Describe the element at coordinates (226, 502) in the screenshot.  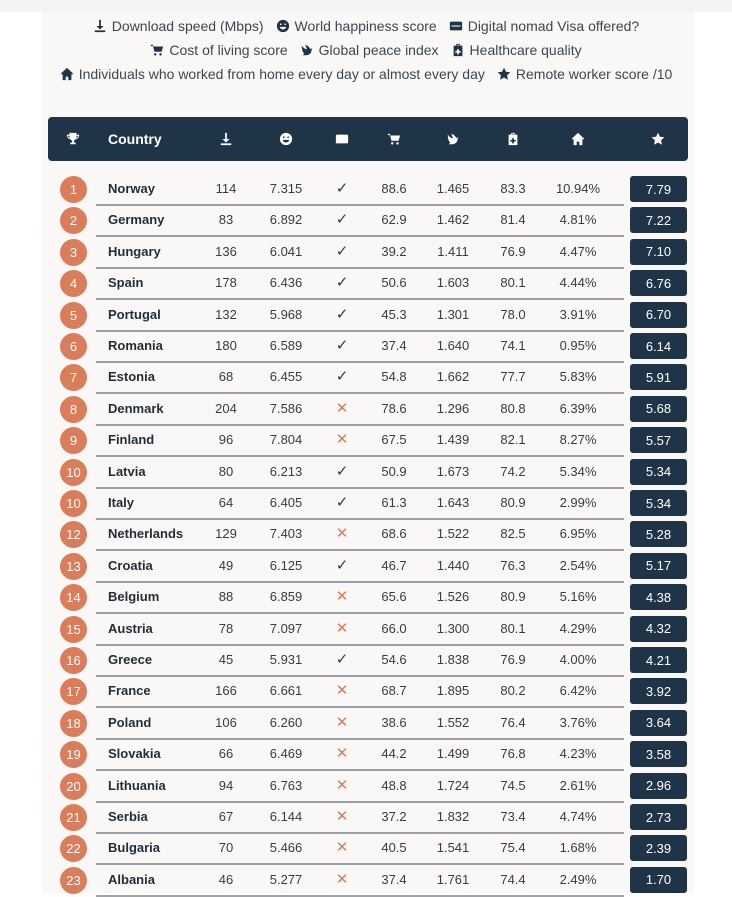
I see `download-speed: 64` at that location.